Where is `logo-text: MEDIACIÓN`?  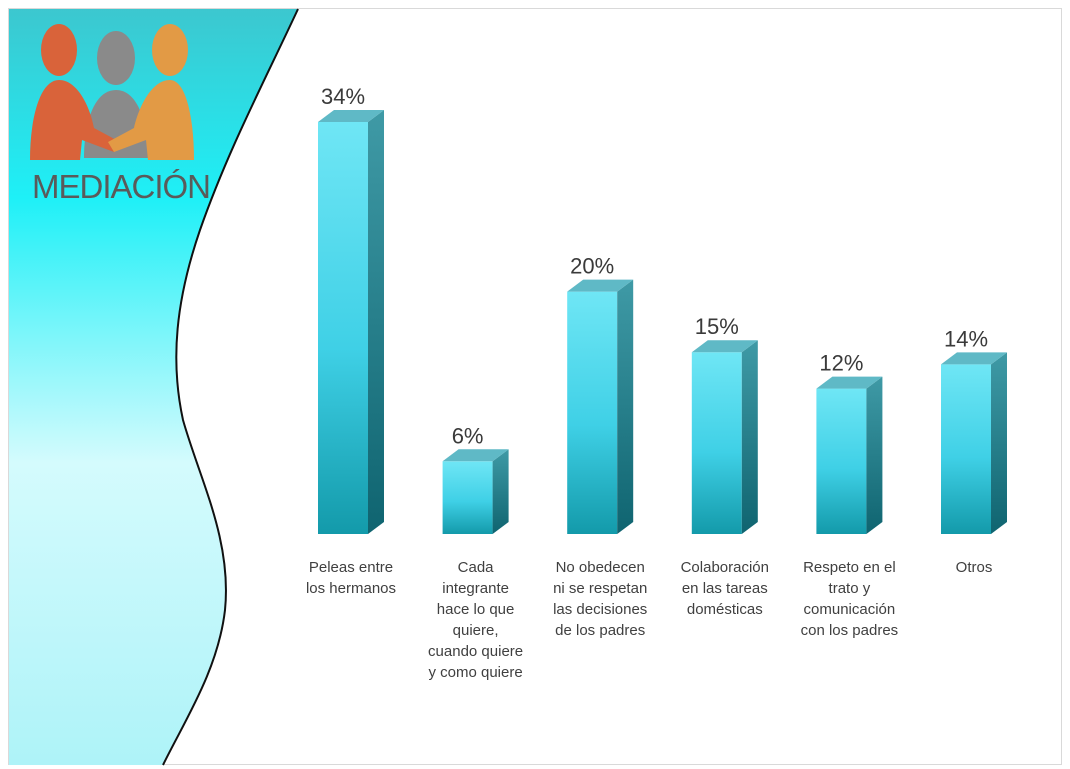
logo-text: MEDIACIÓN is located at coordinates (121, 186).